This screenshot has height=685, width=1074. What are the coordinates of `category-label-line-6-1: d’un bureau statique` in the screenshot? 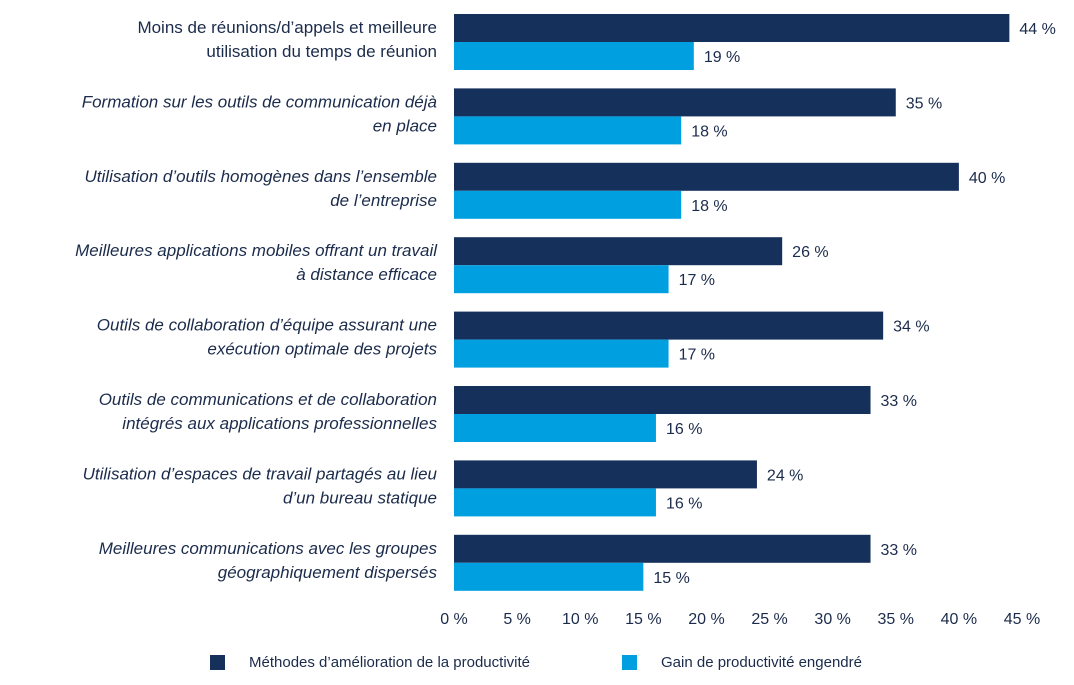 It's located at (360, 497).